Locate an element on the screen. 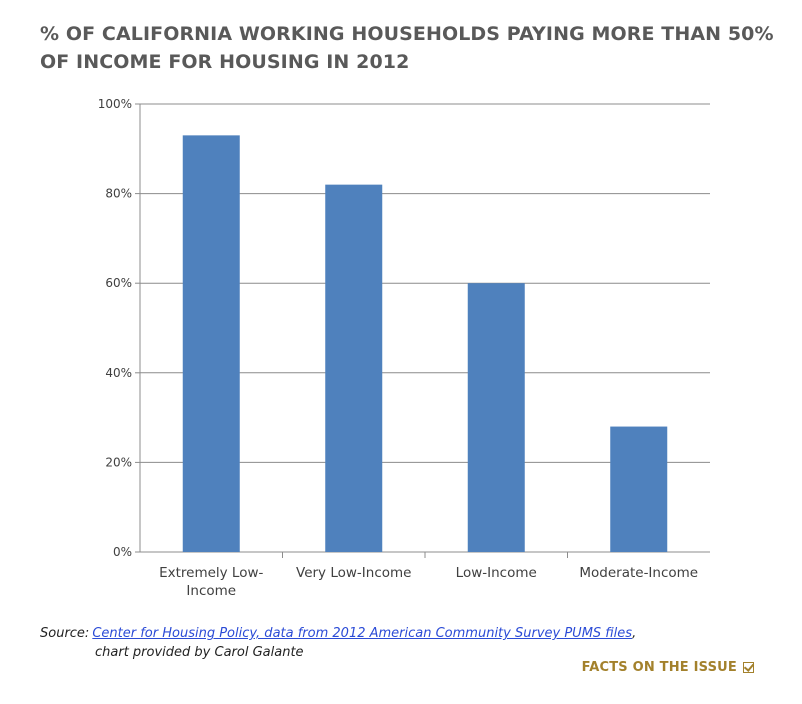 The width and height of the screenshot is (802, 704). y-tick-label: 100% is located at coordinates (115, 104).